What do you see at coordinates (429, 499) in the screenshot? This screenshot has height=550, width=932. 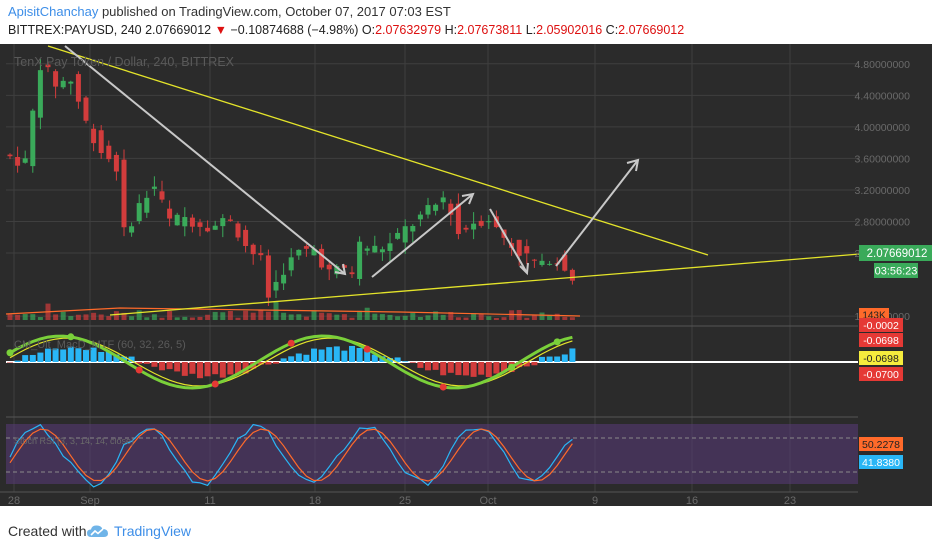 I see `time-axis: 28 Sep 11 18 25 Oct 9 16 23` at bounding box center [429, 499].